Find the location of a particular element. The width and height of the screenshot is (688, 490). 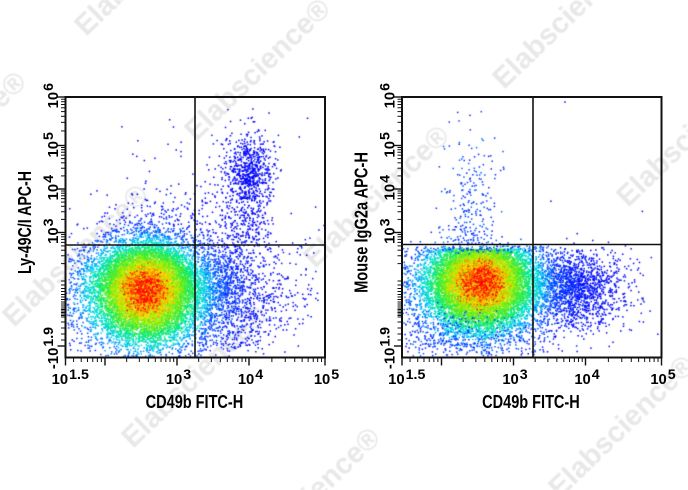

svg-text: Mouse IgG2a APC-H is located at coordinates (362, 222).